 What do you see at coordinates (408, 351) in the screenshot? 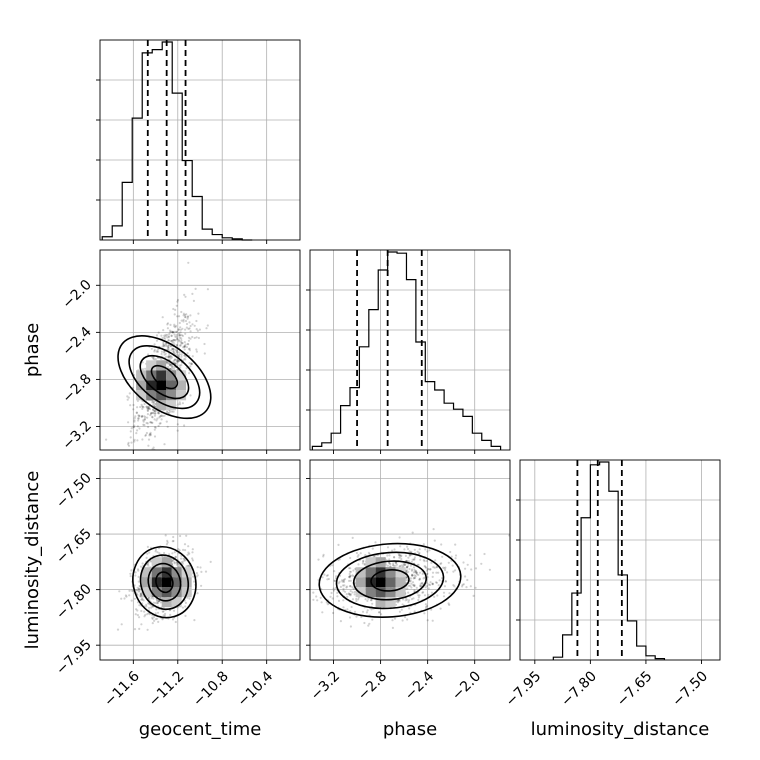
I see `marginal-panel-phase` at bounding box center [408, 351].